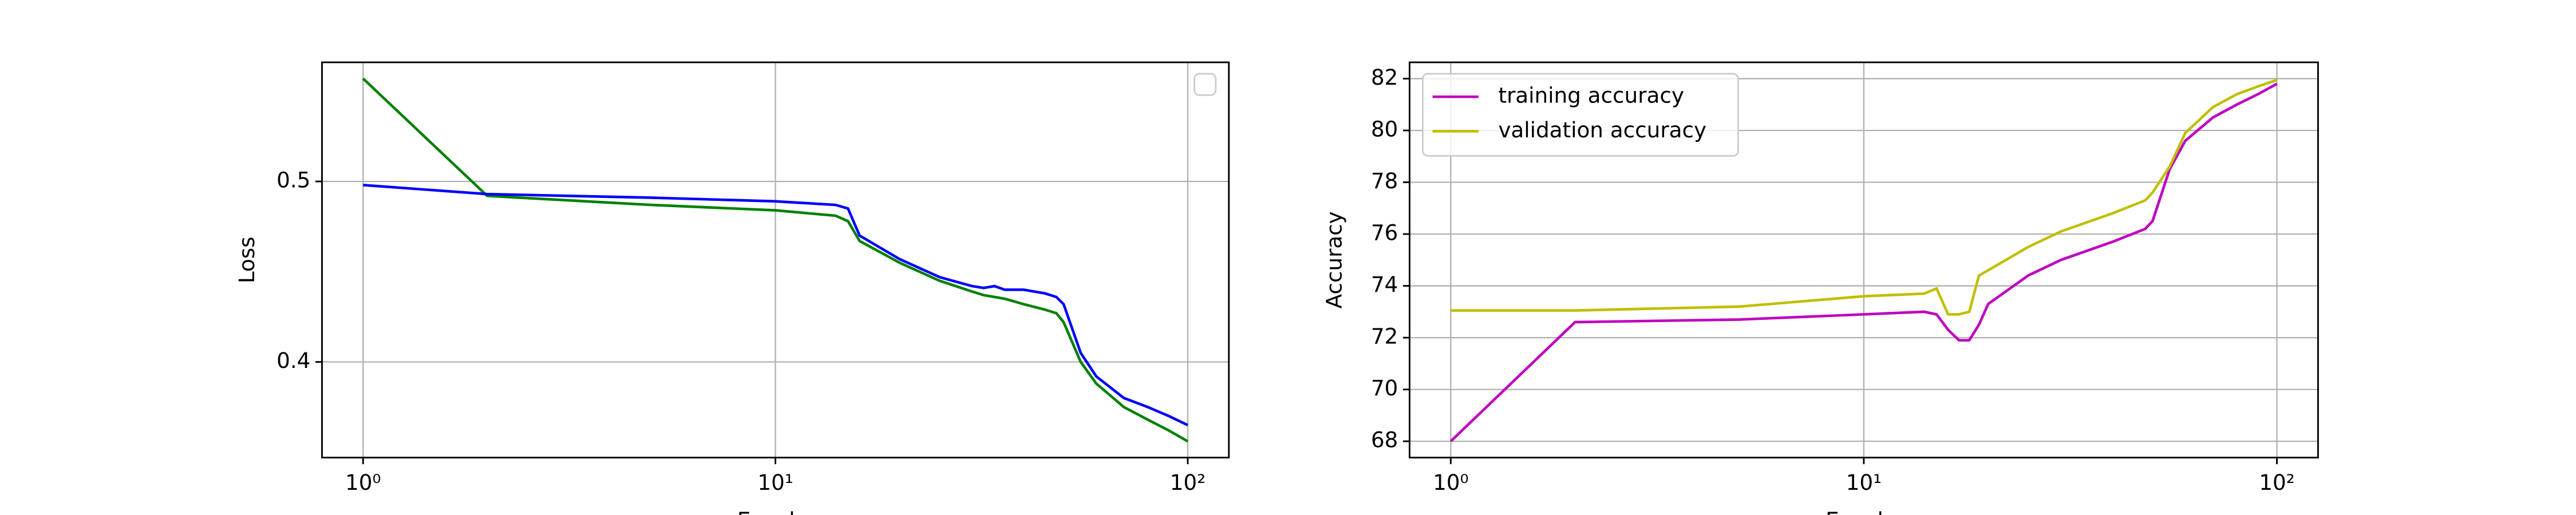 The image size is (2576, 515). I want to click on y-axis-label: Loss, so click(246, 259).